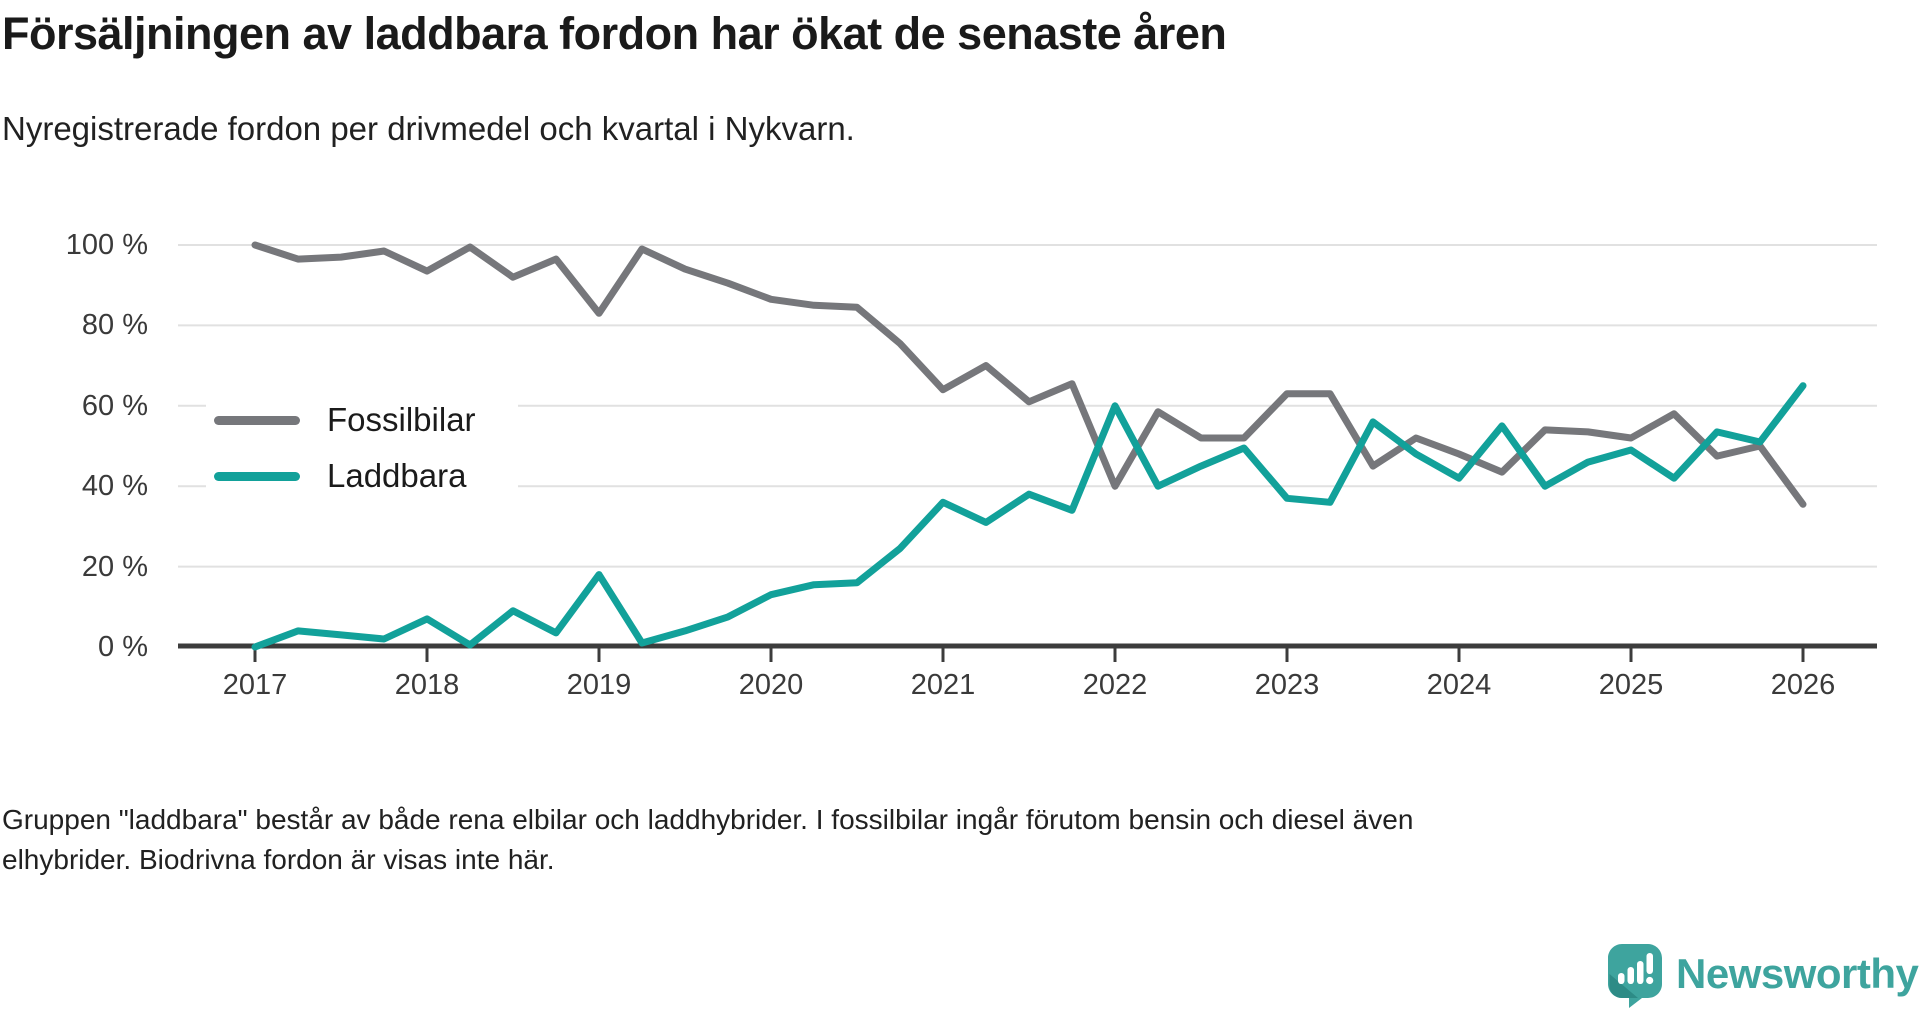  Describe the element at coordinates (771, 685) in the screenshot. I see `x-axis-label-2020: 2020` at that location.